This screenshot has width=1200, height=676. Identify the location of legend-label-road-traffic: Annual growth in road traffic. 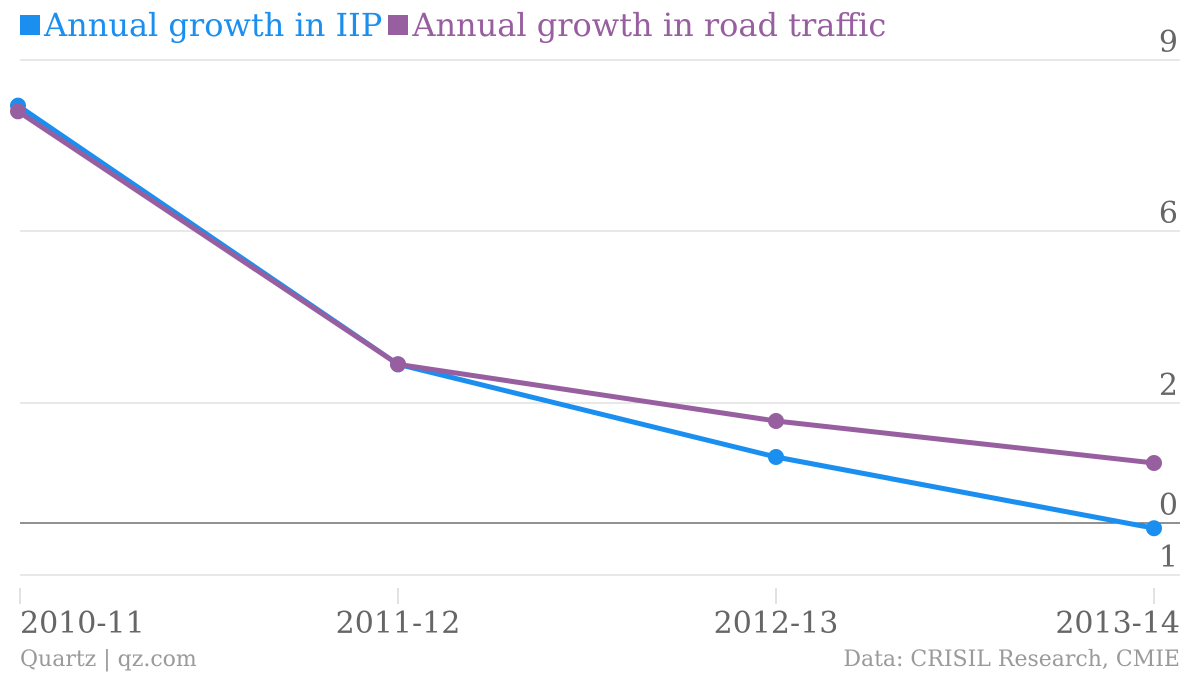
(649, 25).